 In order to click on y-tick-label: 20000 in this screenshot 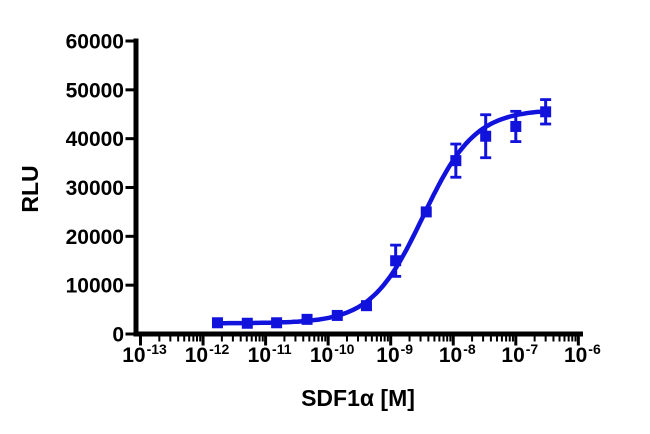, I will do `click(95, 237)`.